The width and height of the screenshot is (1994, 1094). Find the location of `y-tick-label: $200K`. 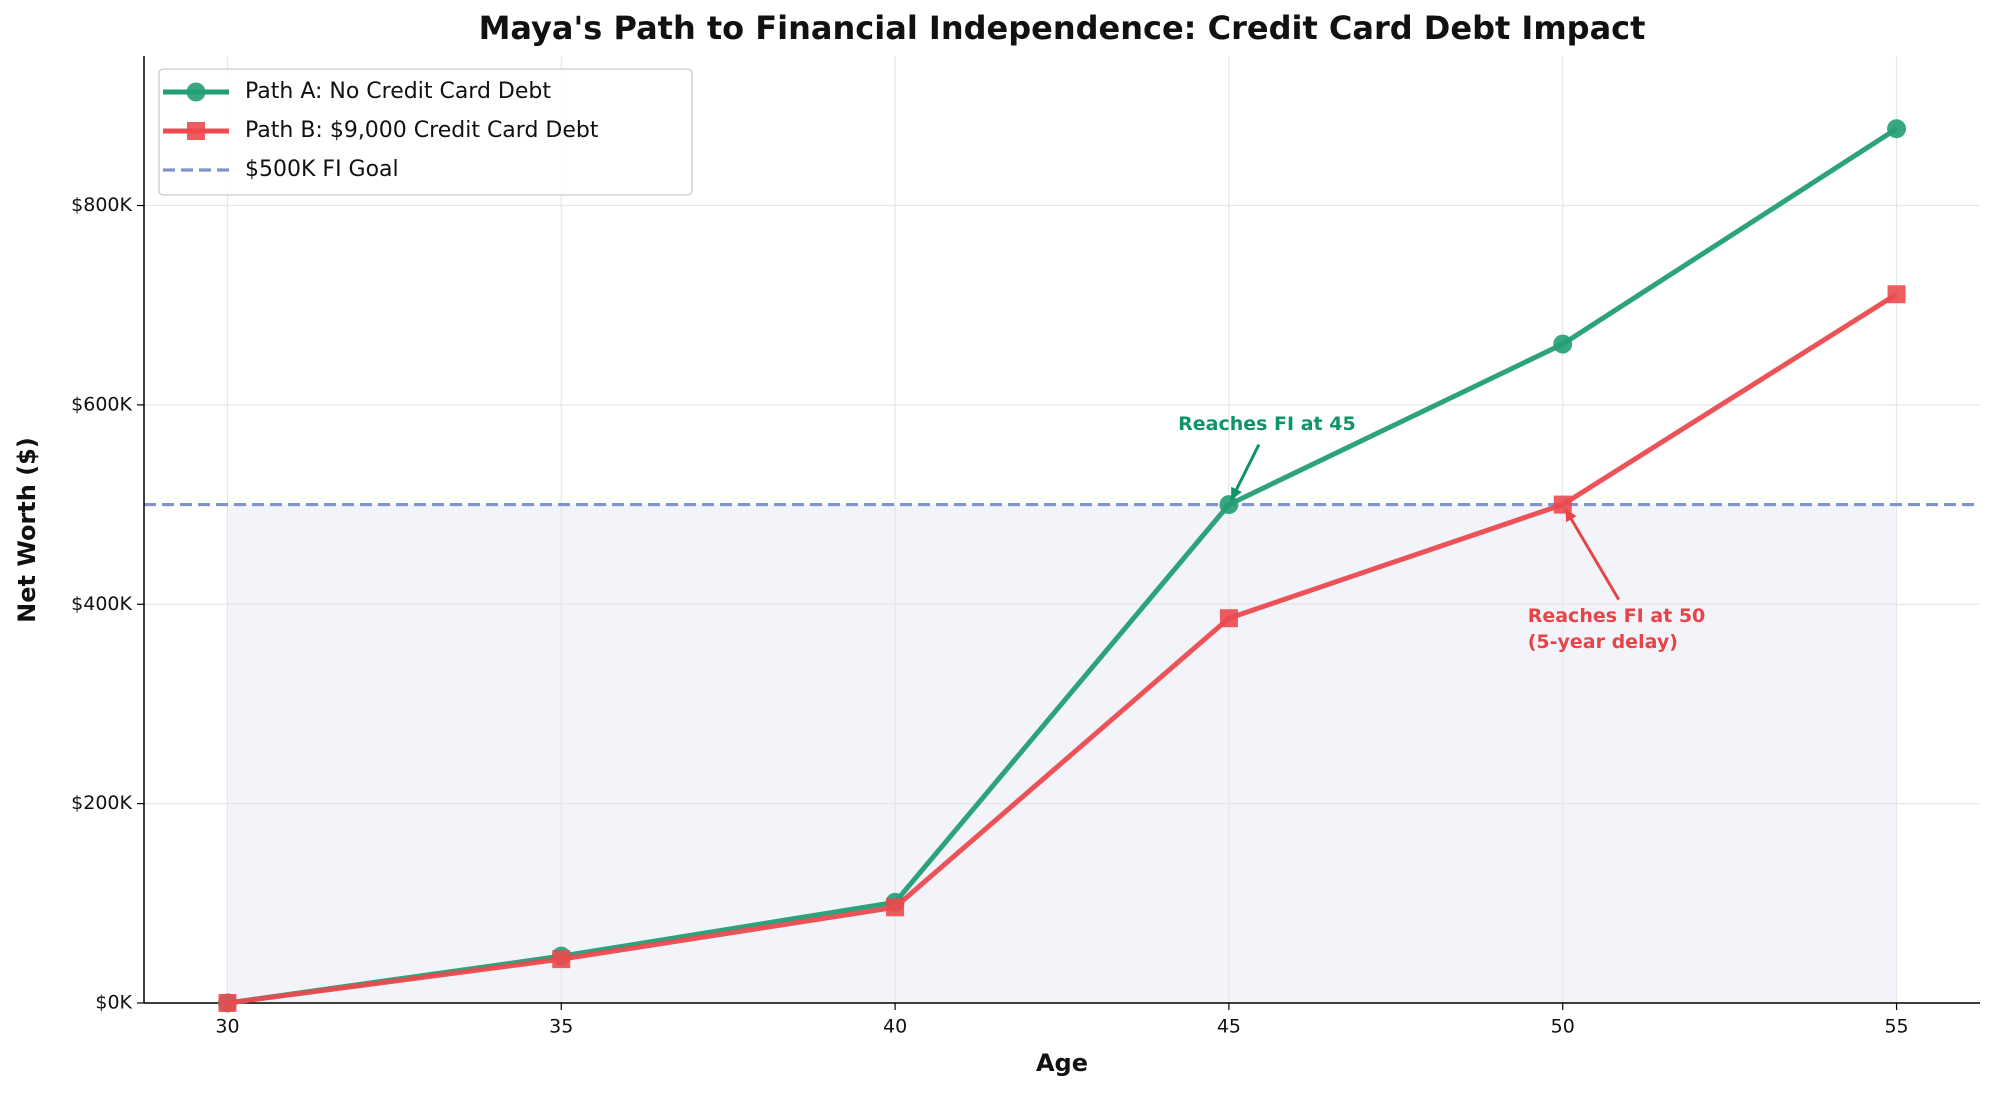

y-tick-label: $200K is located at coordinates (101, 803).